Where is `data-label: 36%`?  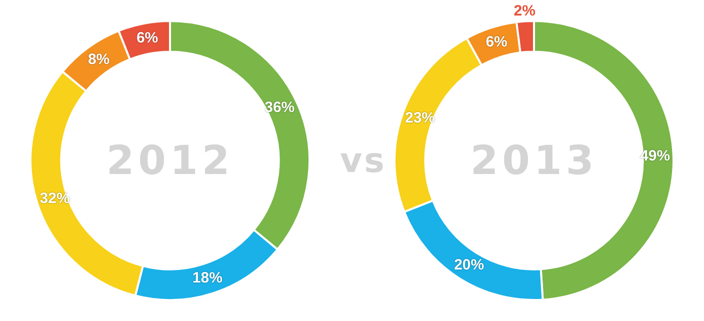 data-label: 36% is located at coordinates (279, 107).